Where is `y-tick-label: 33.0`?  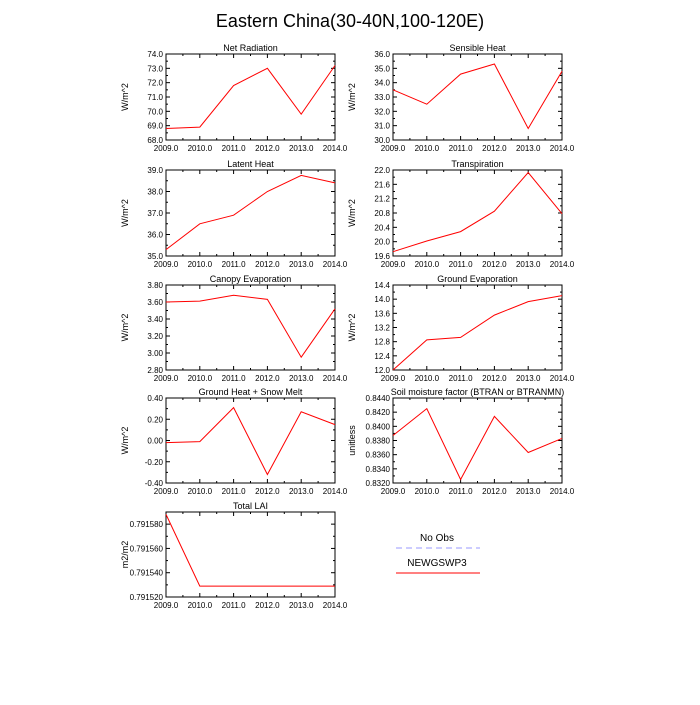 y-tick-label: 33.0 is located at coordinates (382, 97).